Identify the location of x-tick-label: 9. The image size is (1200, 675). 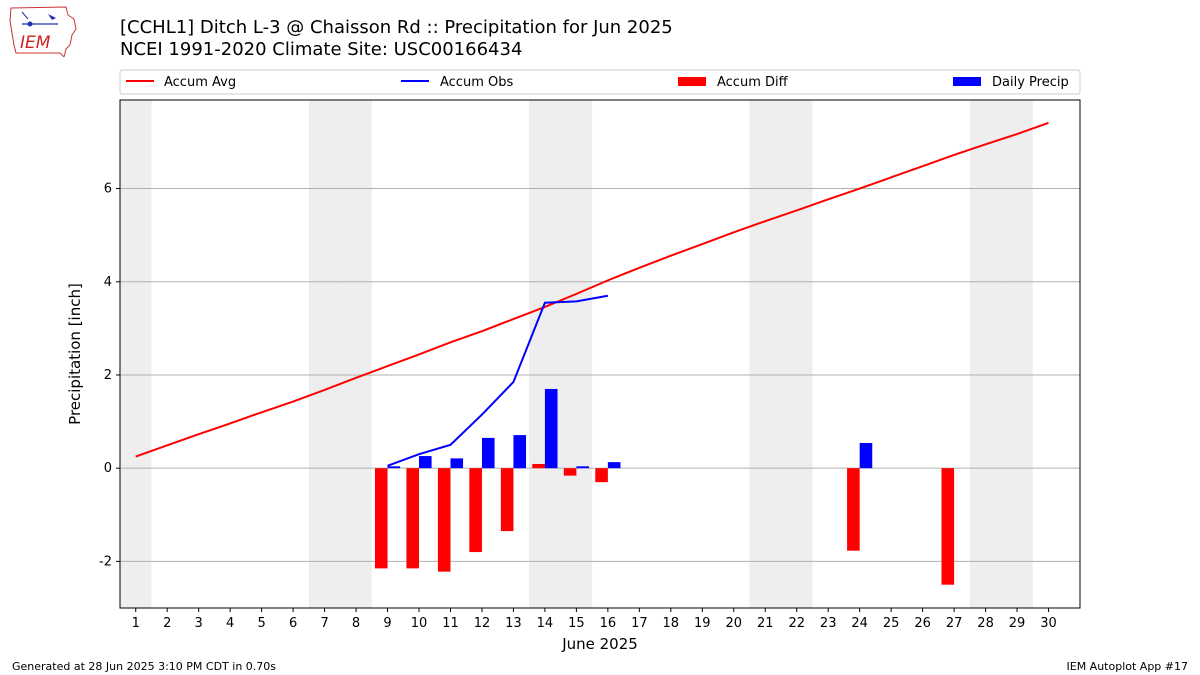
(387, 623).